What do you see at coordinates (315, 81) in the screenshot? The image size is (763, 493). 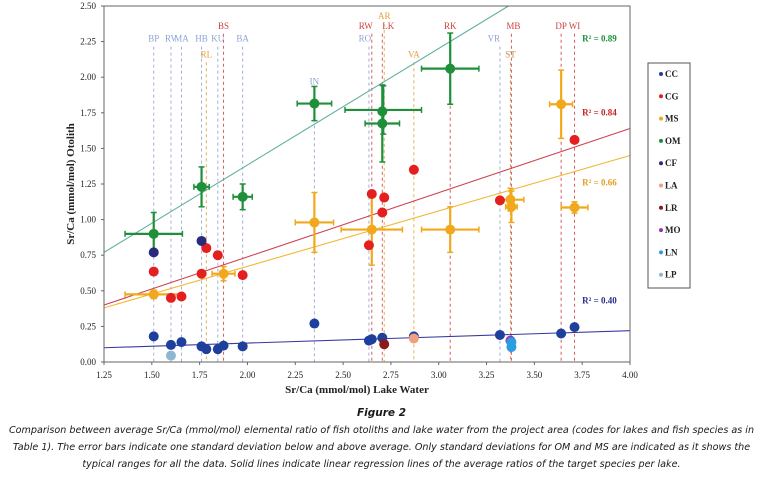 I see `lake-label-in: IN` at bounding box center [315, 81].